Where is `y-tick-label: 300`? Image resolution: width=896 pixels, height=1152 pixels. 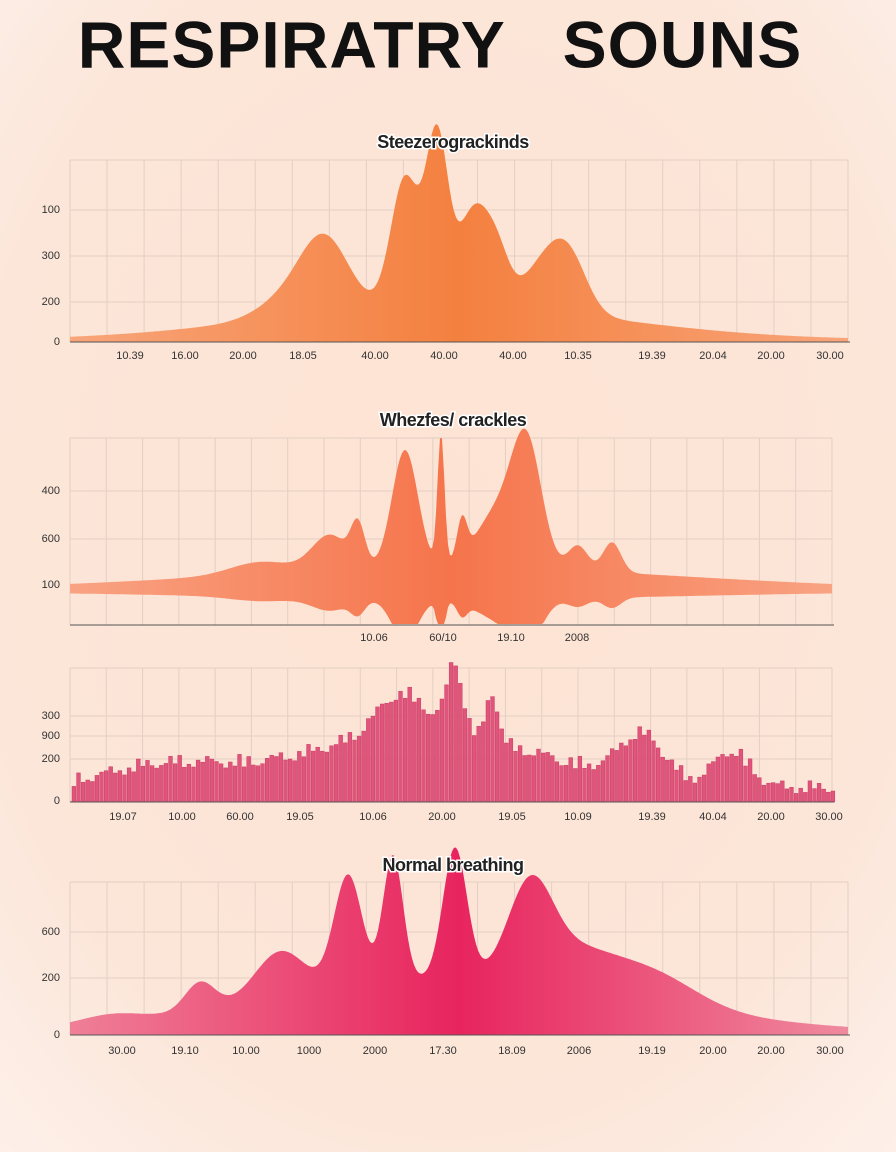
y-tick-label: 300 is located at coordinates (51, 716).